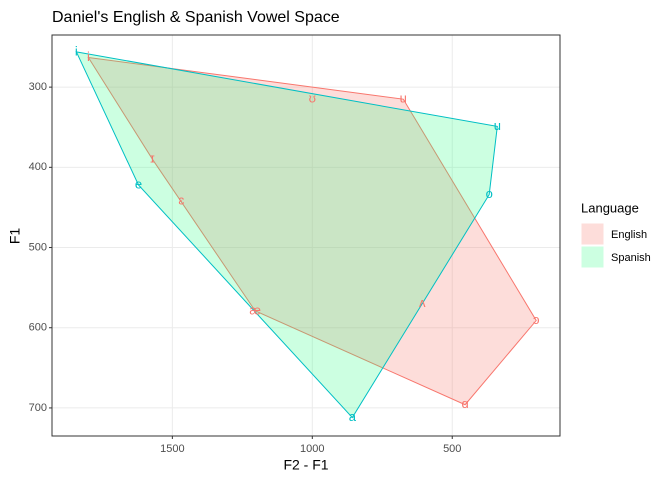 Image resolution: width=672 pixels, height=480 pixels. Describe the element at coordinates (172, 449) in the screenshot. I see `x-tick-label: 1500` at that location.